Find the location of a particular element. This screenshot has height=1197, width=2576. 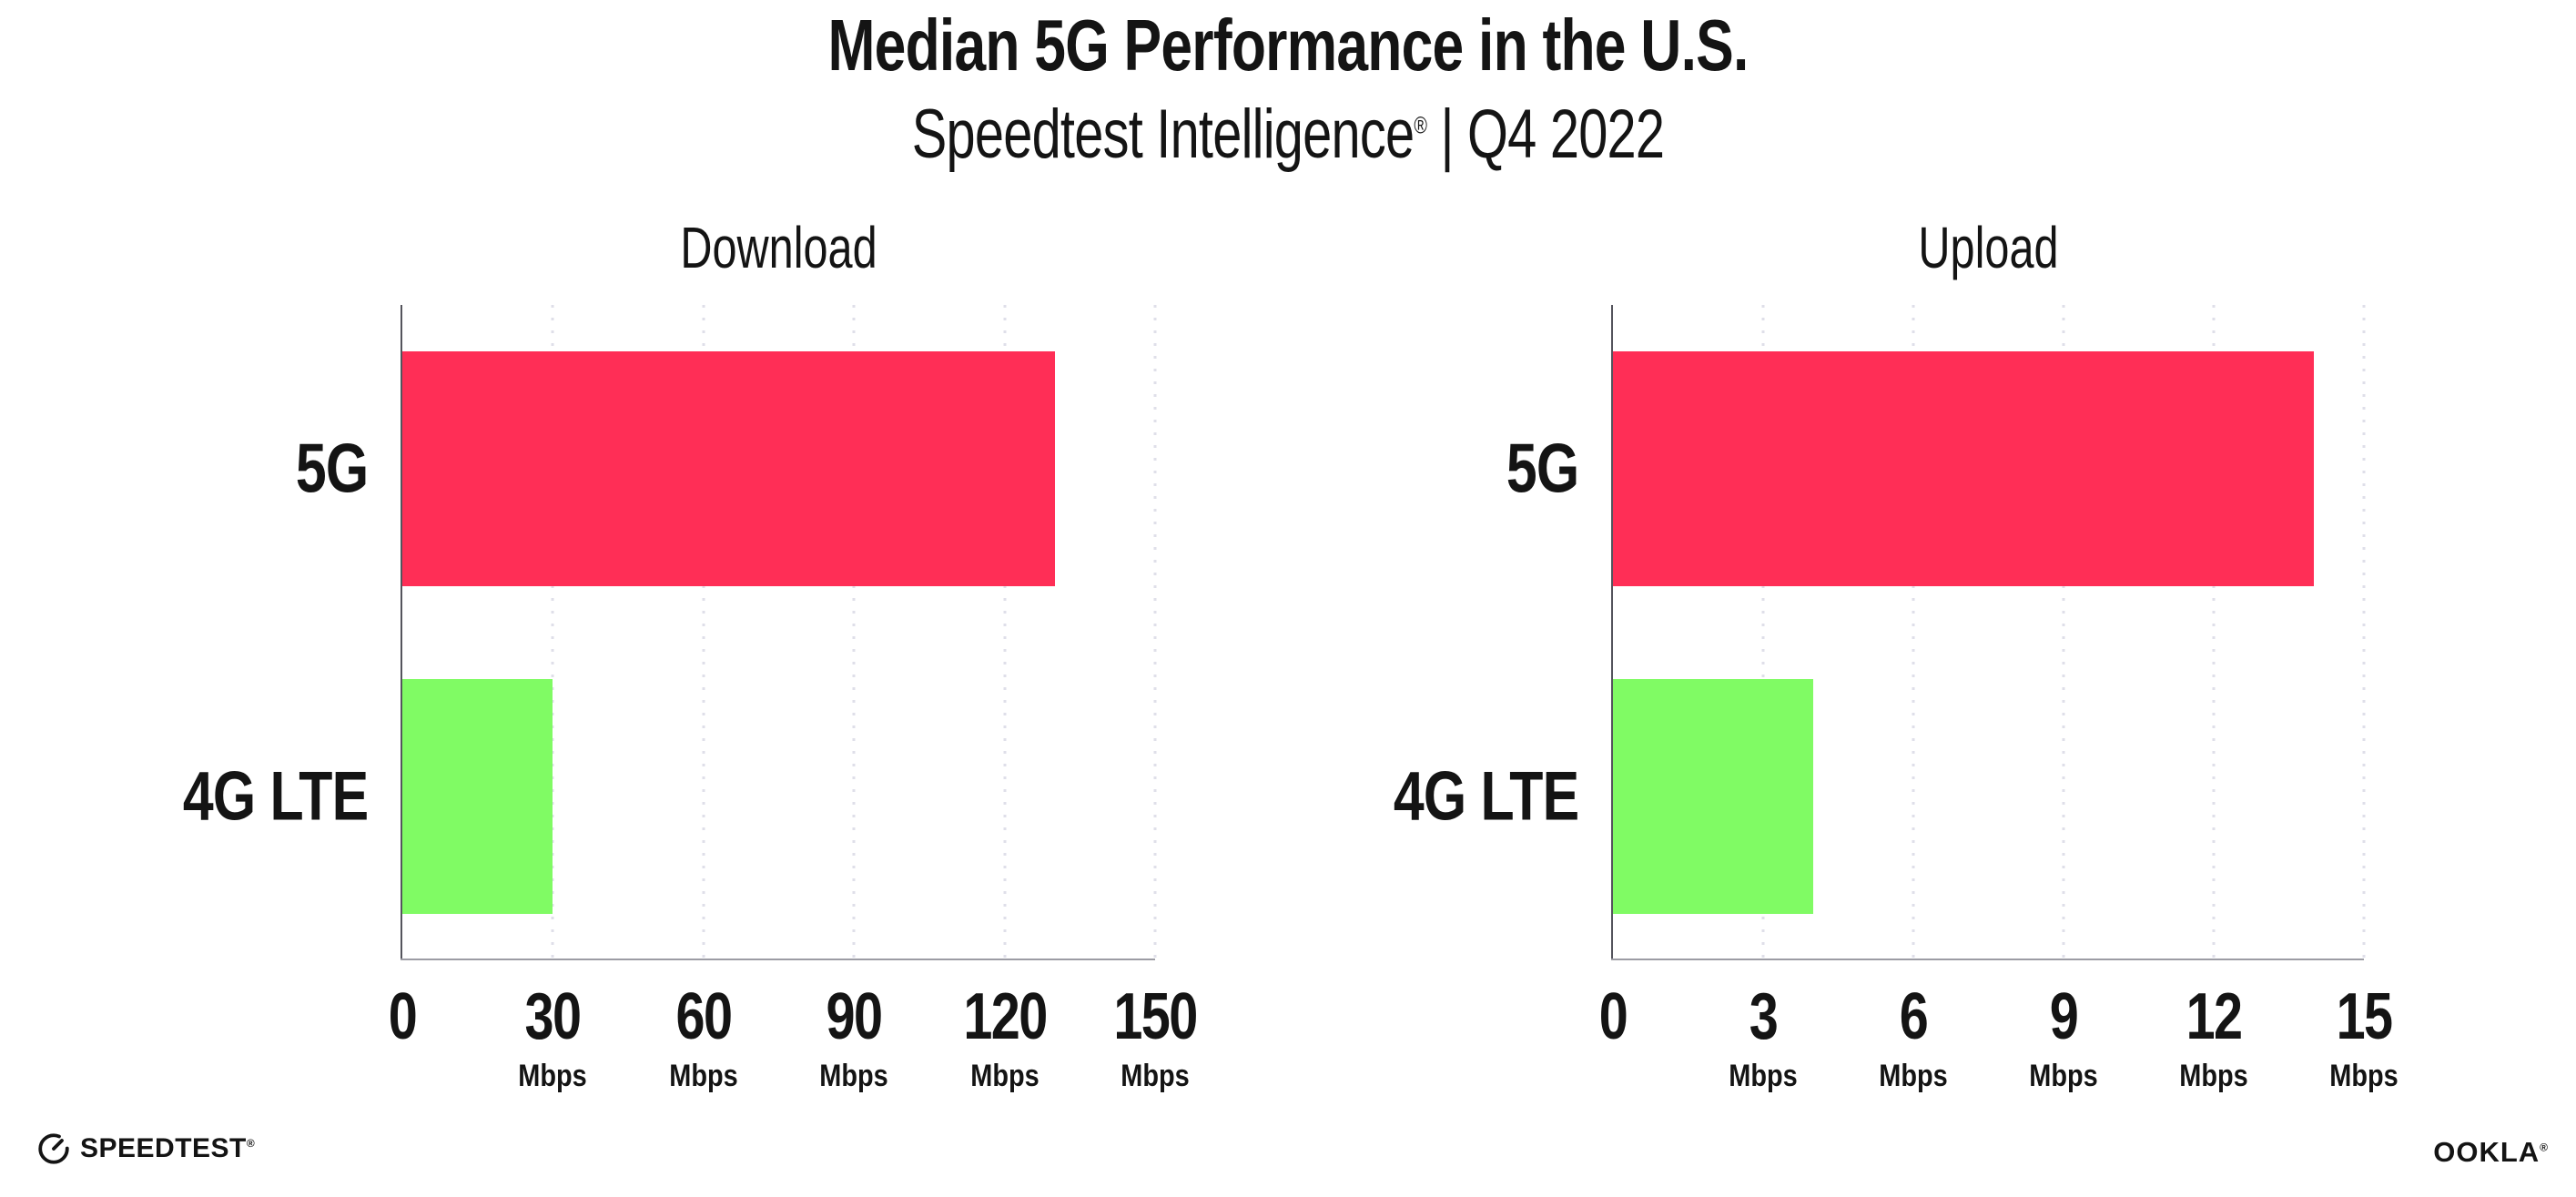

x-tick-label: 150 Mbps is located at coordinates (1155, 1037).